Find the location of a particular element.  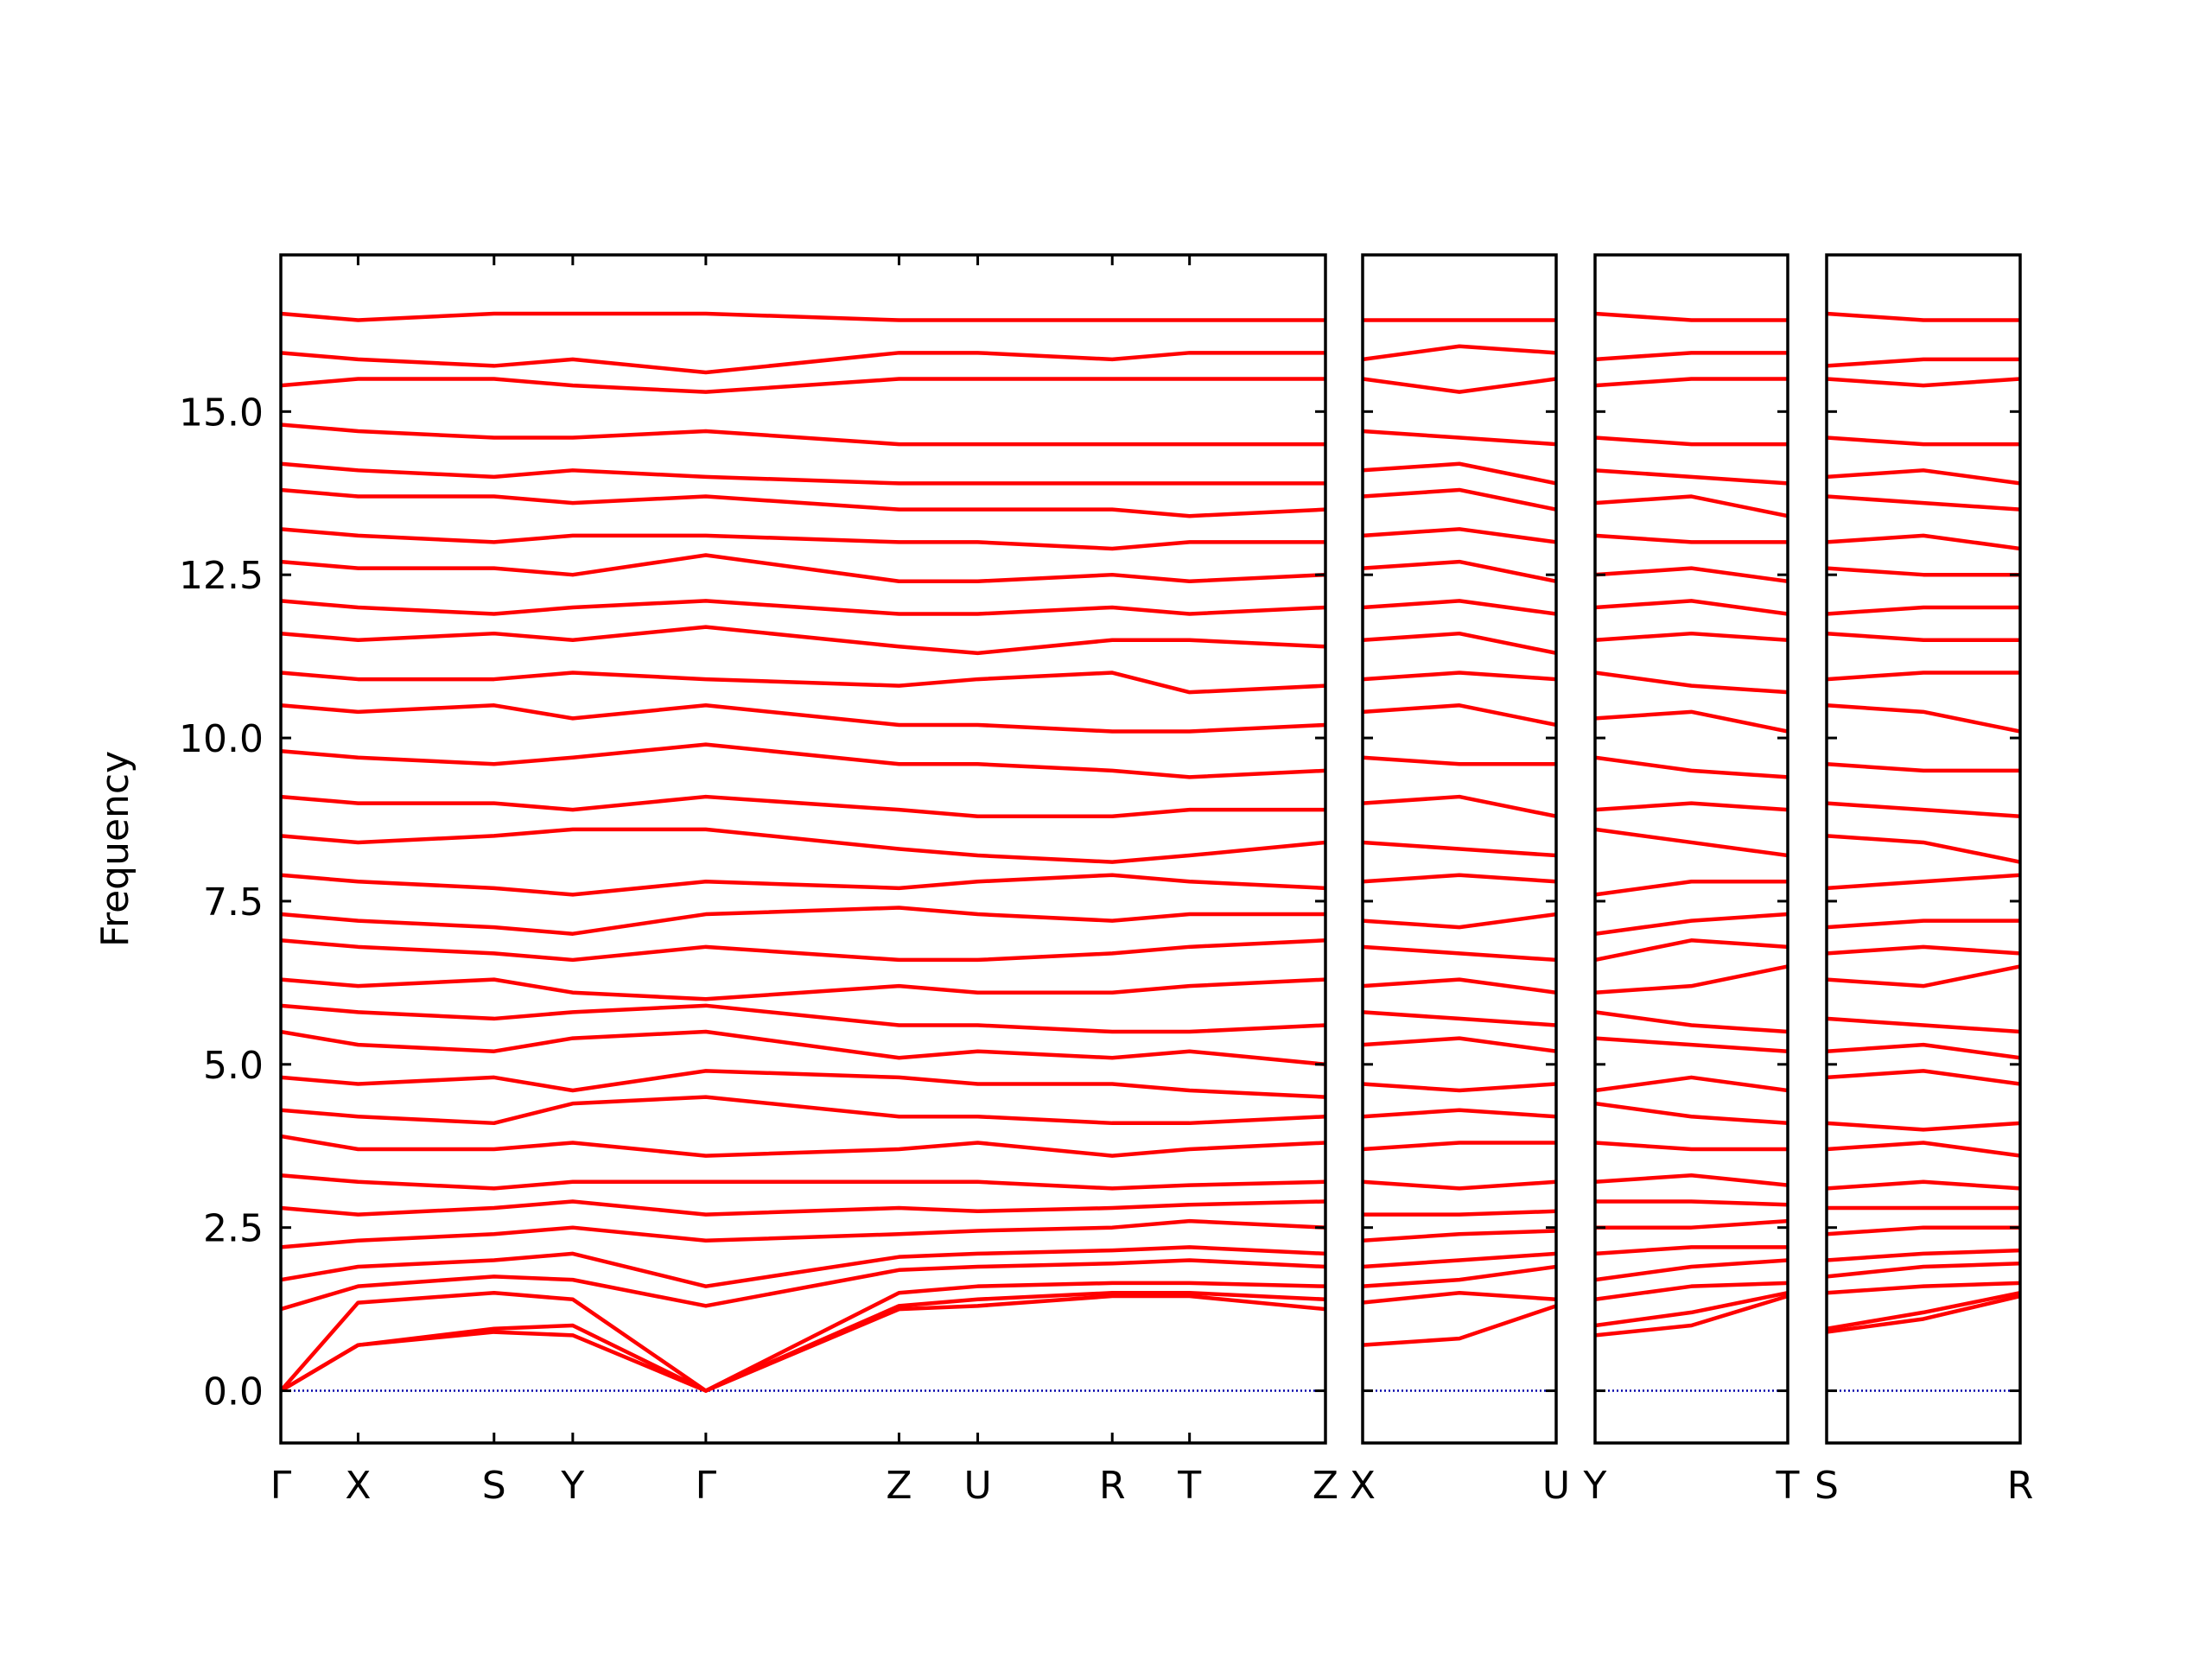

y-tick-label: 2.5 is located at coordinates (233, 1229).